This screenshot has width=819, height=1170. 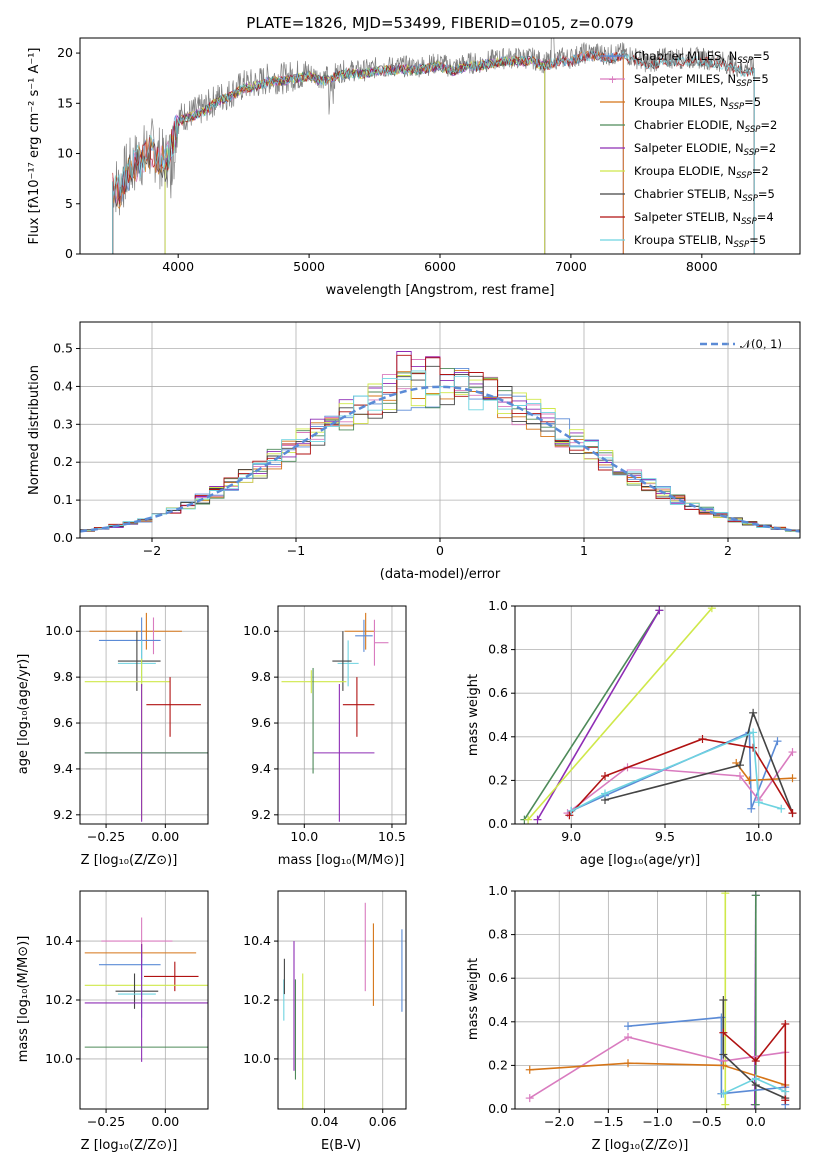 I want to click on age-mass-xlabel: mass [log₁₀(M/M⊙)], so click(x=341, y=860).